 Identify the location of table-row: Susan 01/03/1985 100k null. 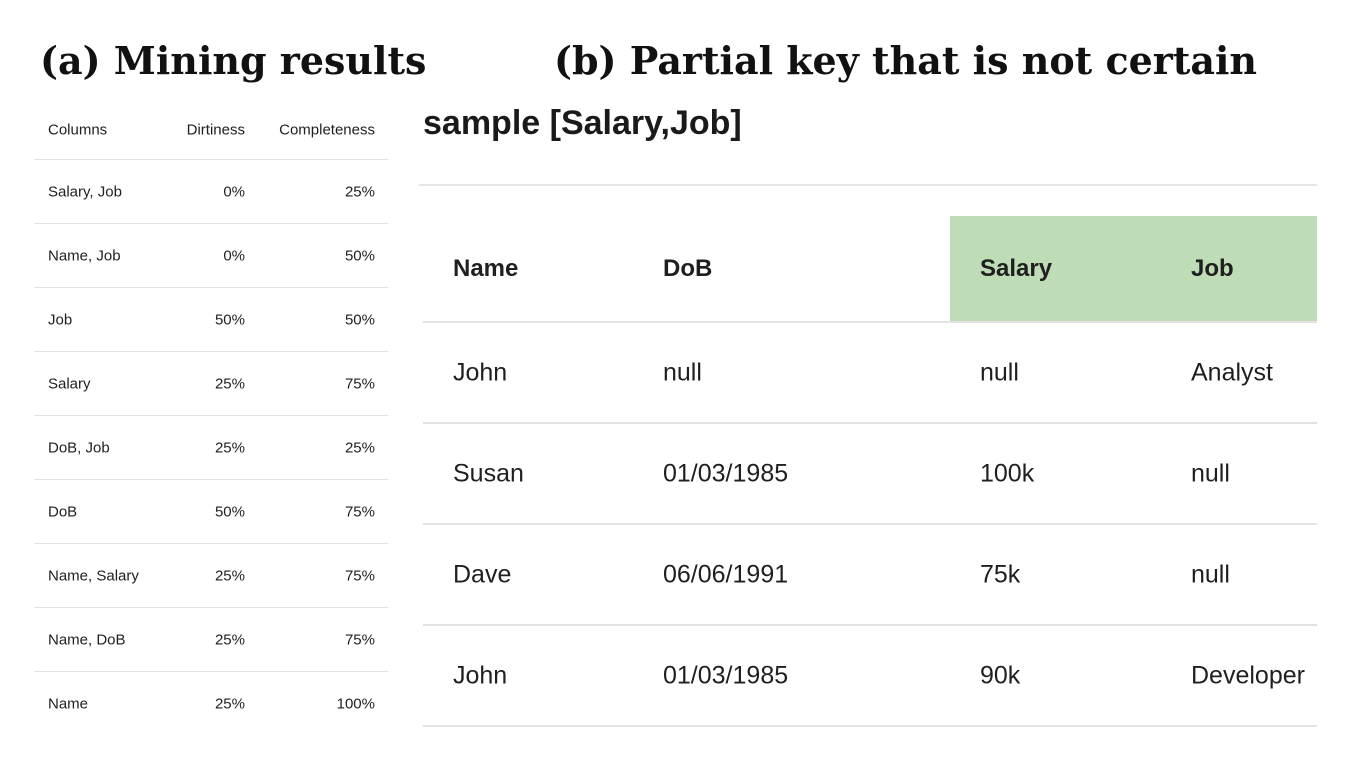
(870, 474).